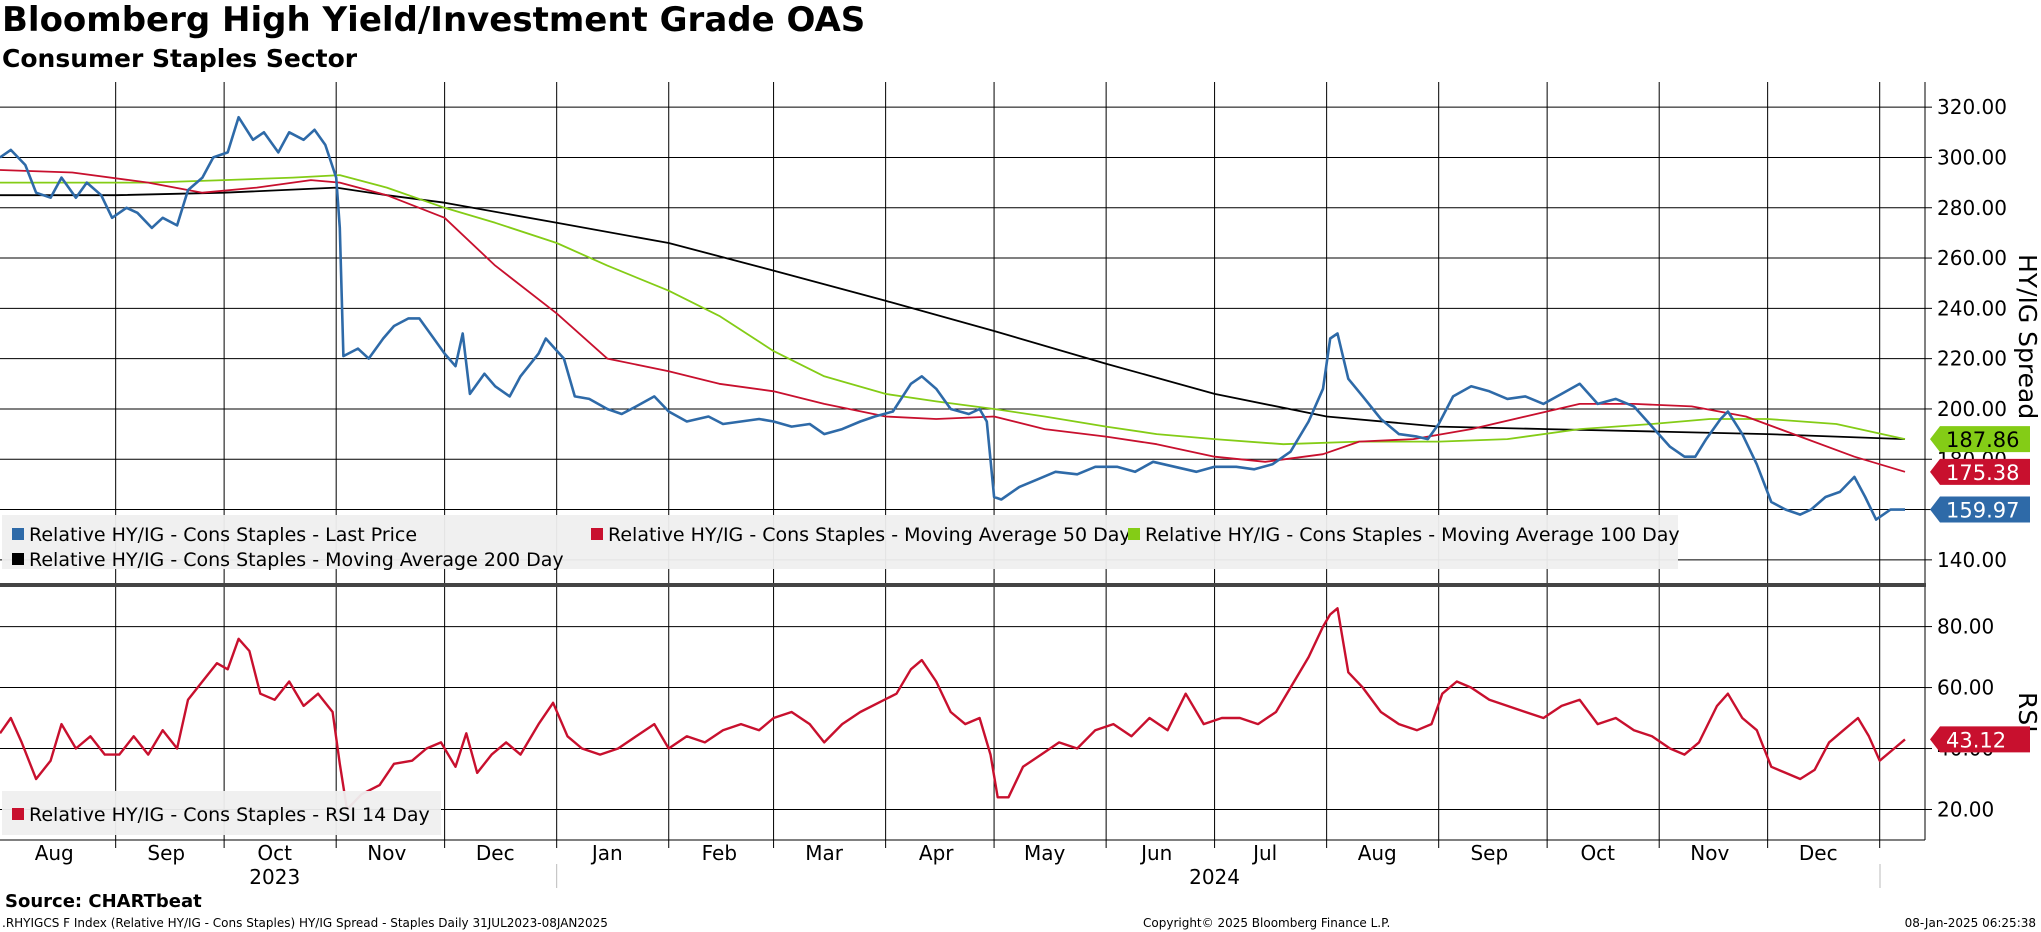 The width and height of the screenshot is (2041, 932). Describe the element at coordinates (1267, 923) in the screenshot. I see `copyright-text: Copyright© 2025 Bloomberg Finance L.P.` at that location.